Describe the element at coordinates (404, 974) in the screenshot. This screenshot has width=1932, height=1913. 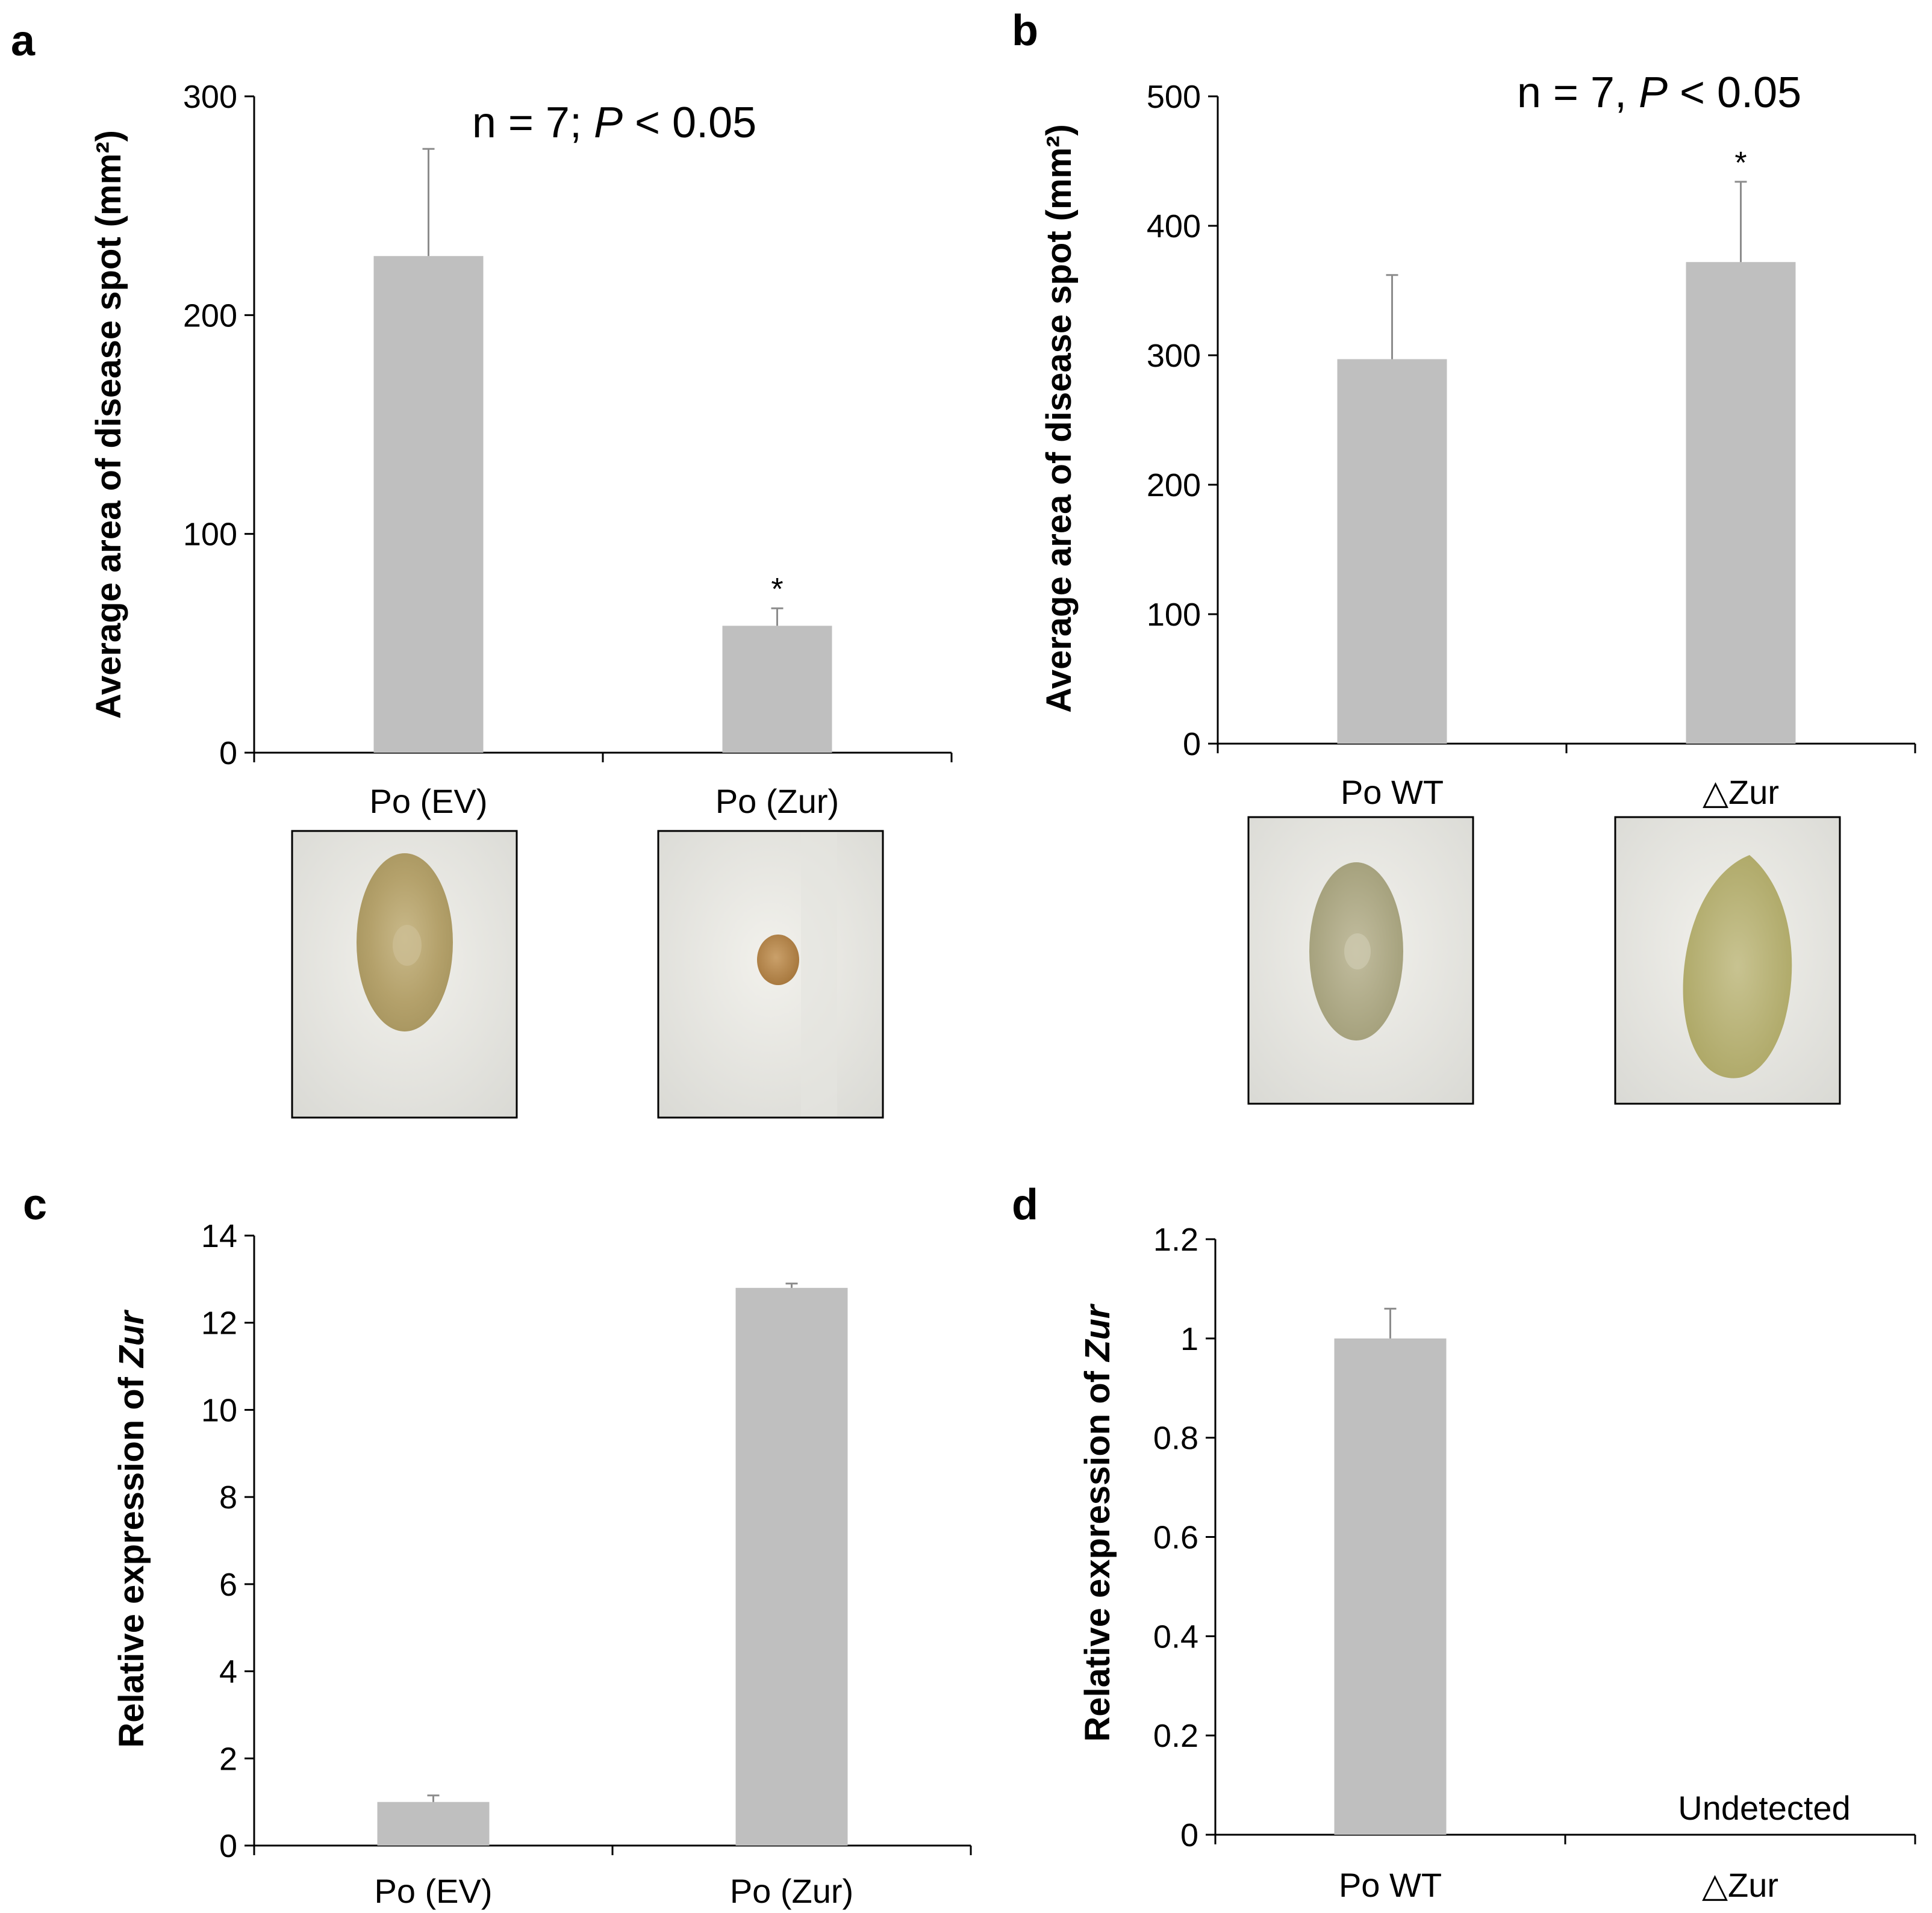
I see `photo-po-ev` at that location.